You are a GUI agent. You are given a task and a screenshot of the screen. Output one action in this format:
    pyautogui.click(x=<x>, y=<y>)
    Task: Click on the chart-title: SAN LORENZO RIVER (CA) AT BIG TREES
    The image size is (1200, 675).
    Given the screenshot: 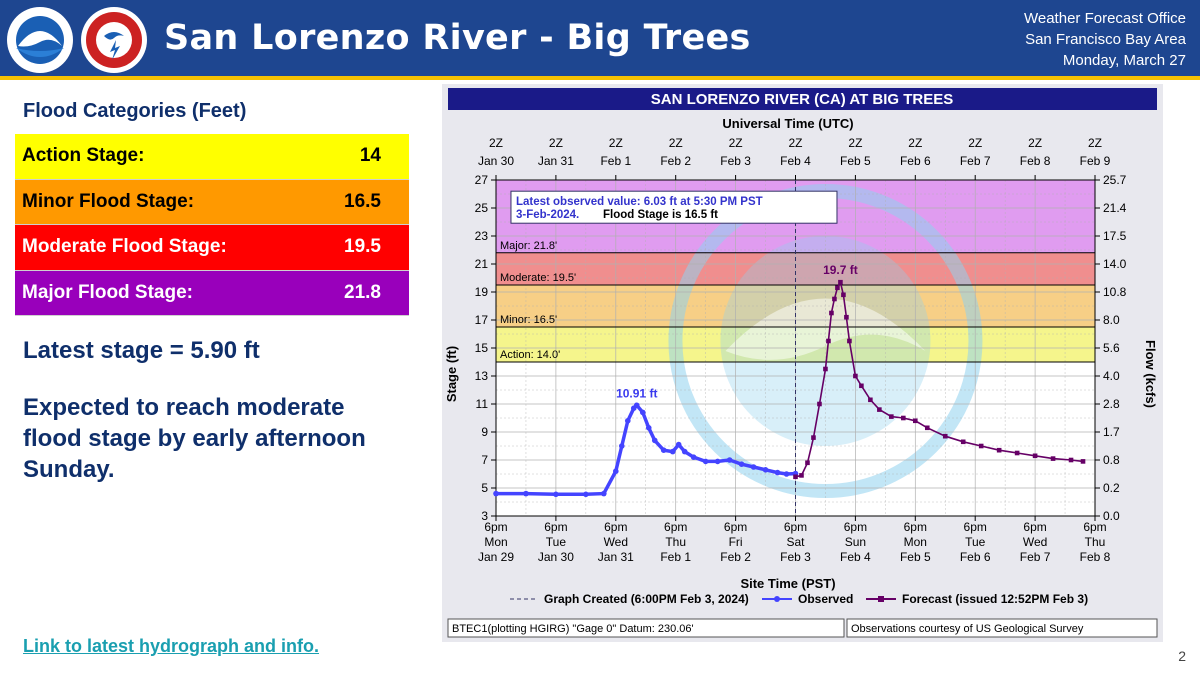 What is the action you would take?
    pyautogui.click(x=802, y=99)
    